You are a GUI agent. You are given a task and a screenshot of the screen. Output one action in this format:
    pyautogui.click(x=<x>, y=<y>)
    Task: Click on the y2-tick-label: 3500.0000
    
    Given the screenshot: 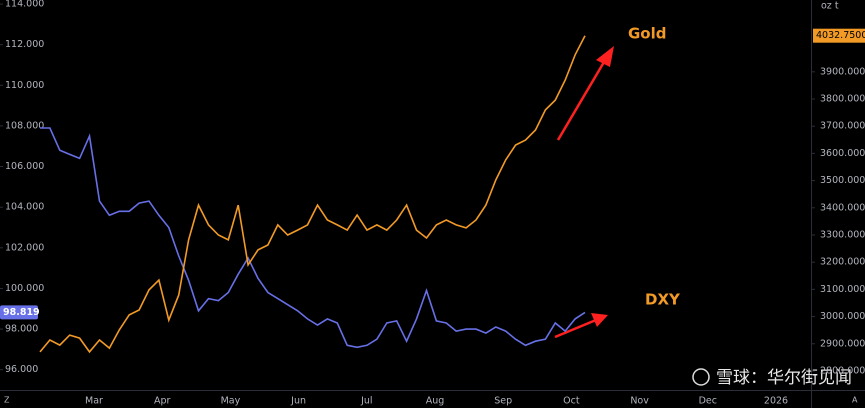 What is the action you would take?
    pyautogui.click(x=842, y=180)
    